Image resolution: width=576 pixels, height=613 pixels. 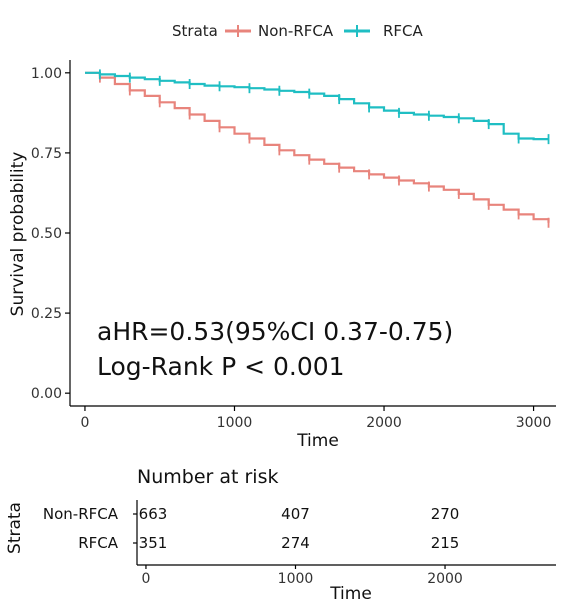 What do you see at coordinates (153, 514) in the screenshot?
I see `risk-value: 663` at bounding box center [153, 514].